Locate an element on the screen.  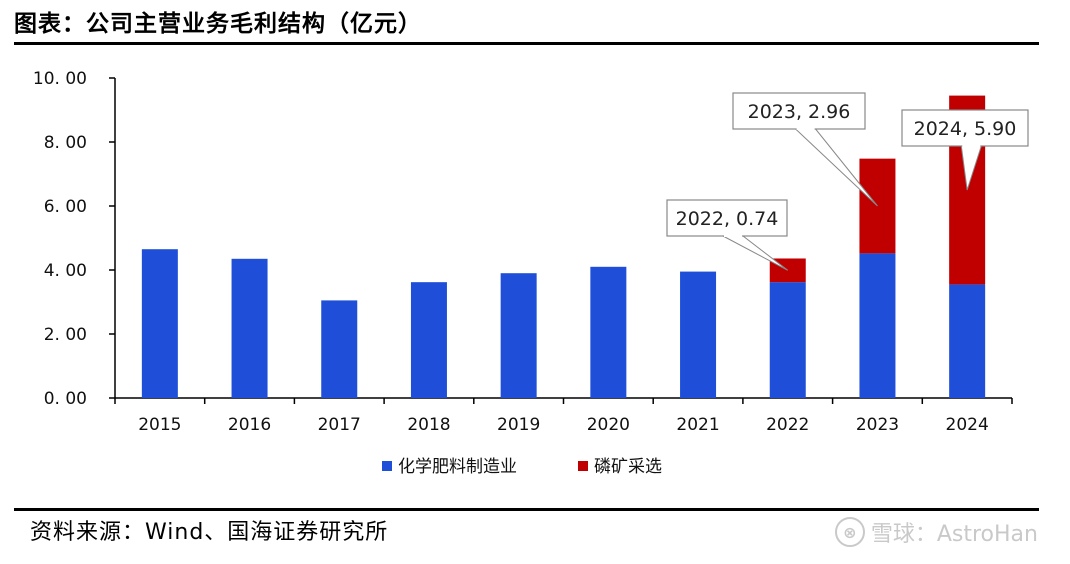
callout-label: 2023, 2.96 is located at coordinates (799, 112).